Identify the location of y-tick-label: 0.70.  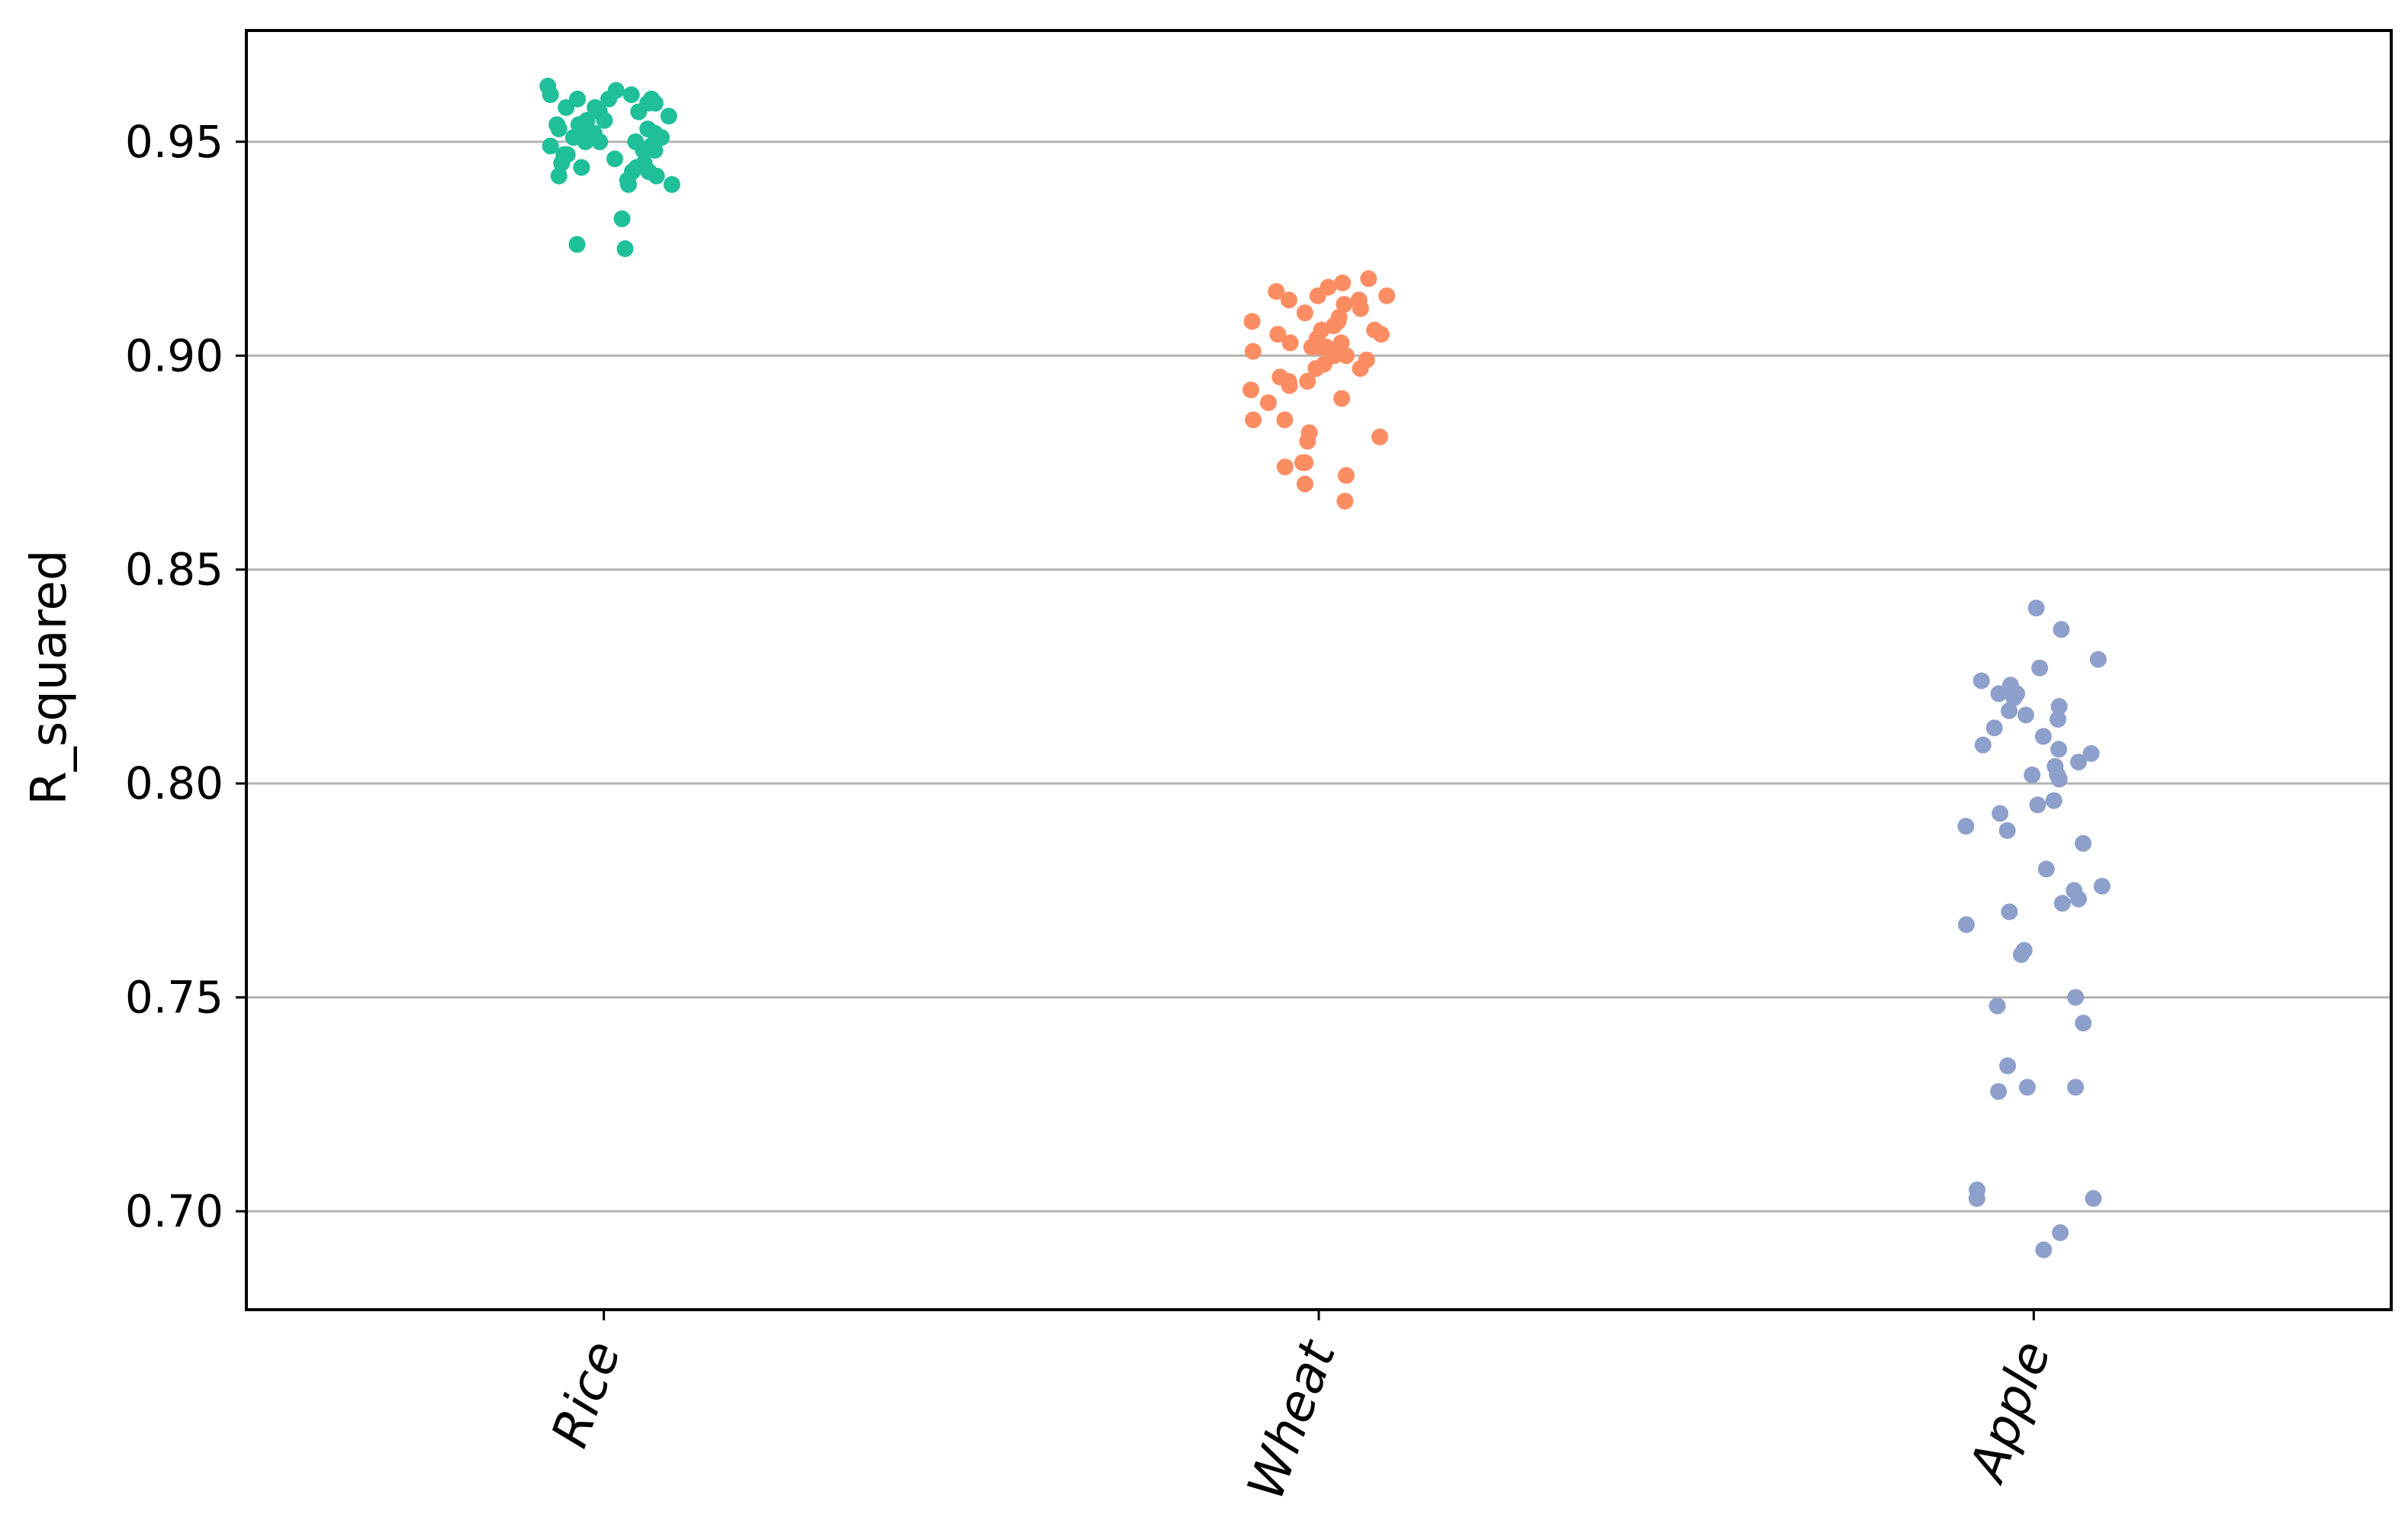
(174, 1211).